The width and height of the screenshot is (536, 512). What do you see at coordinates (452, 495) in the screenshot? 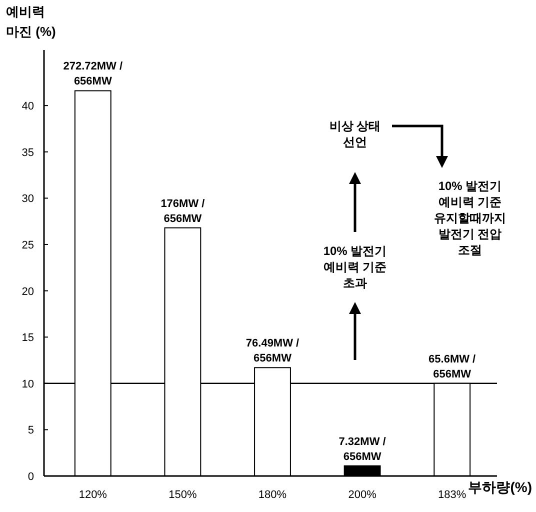
I see `x-tick-label: 183%` at bounding box center [452, 495].